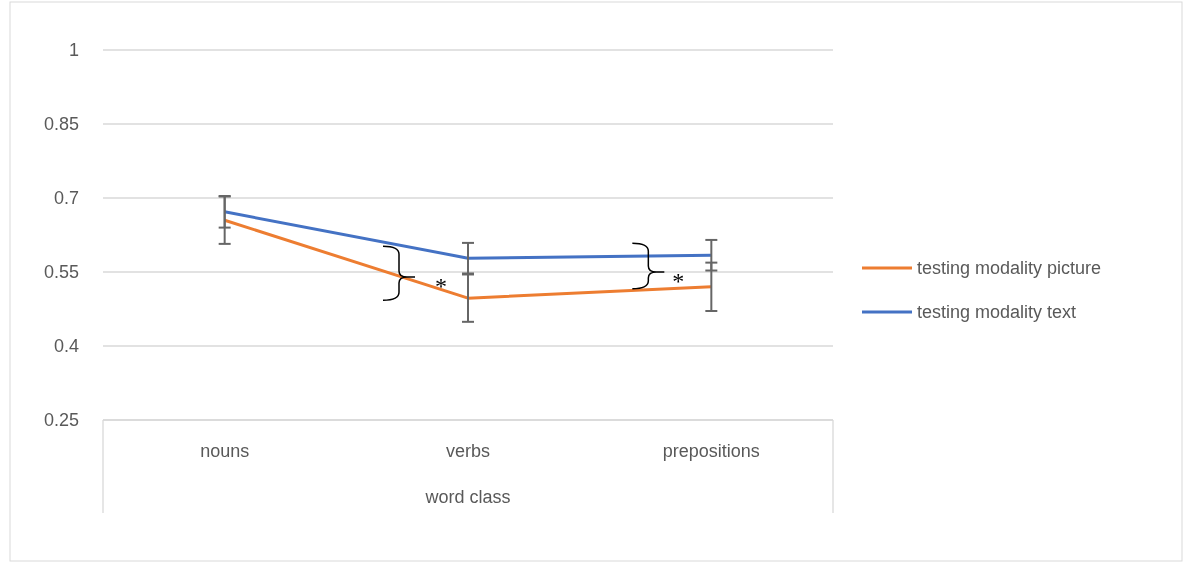 The image size is (1186, 563). What do you see at coordinates (66, 198) in the screenshot?
I see `y-tick-label: 0.7` at bounding box center [66, 198].